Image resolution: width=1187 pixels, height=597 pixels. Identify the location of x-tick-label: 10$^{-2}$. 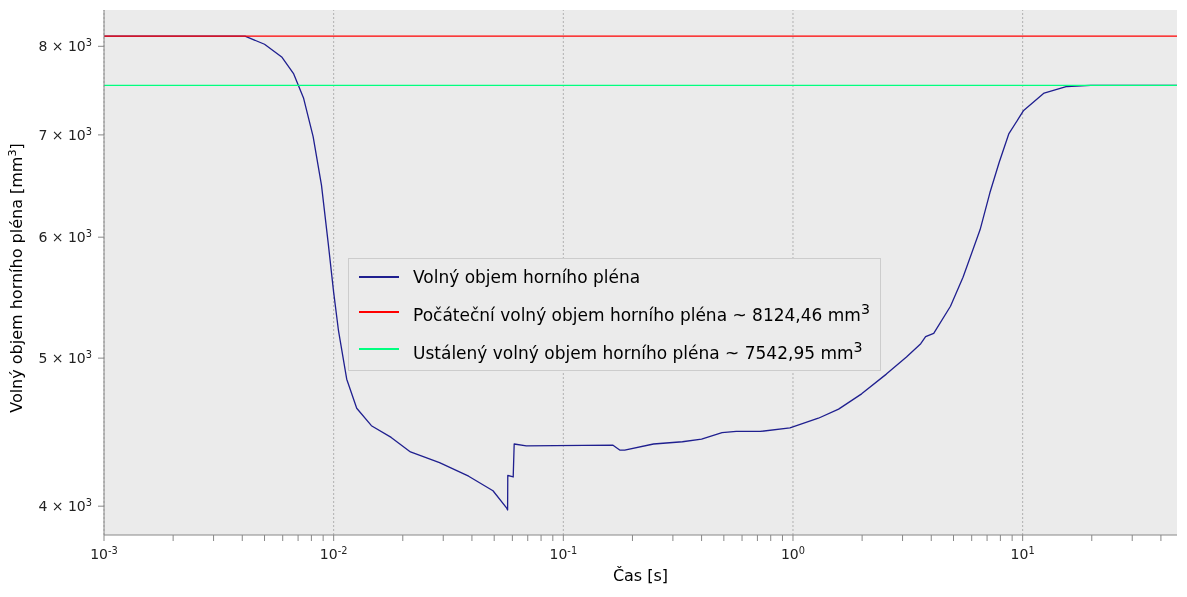
(333, 553).